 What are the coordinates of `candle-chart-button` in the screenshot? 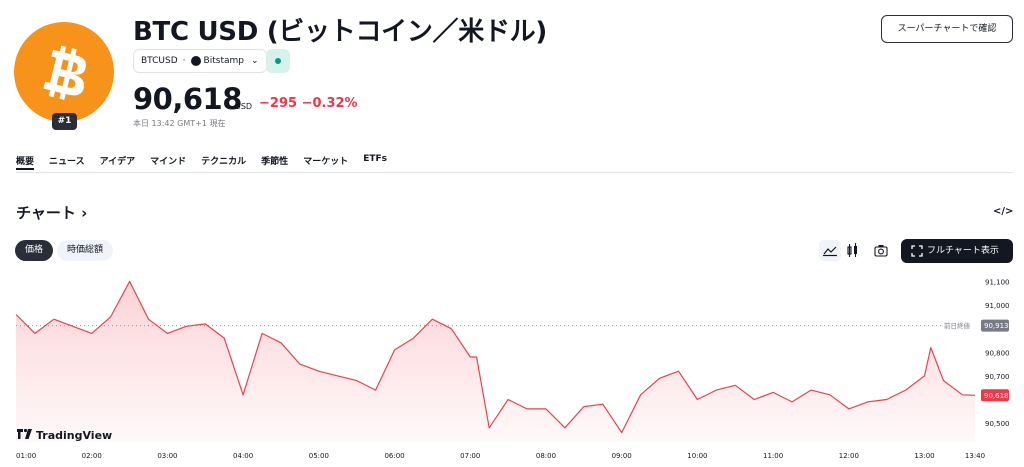 It's located at (853, 250).